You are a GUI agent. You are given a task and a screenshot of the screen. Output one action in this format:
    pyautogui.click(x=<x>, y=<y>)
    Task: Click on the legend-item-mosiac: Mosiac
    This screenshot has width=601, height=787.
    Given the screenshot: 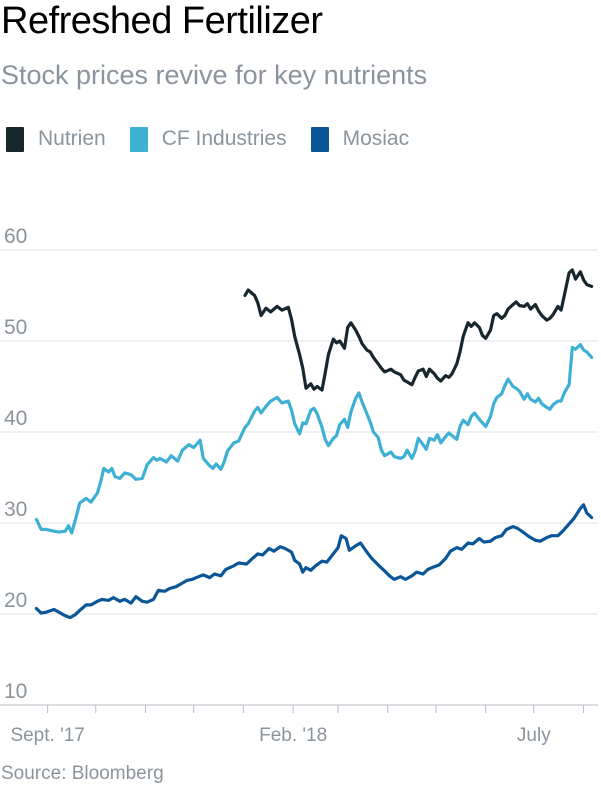 What is the action you would take?
    pyautogui.click(x=360, y=139)
    